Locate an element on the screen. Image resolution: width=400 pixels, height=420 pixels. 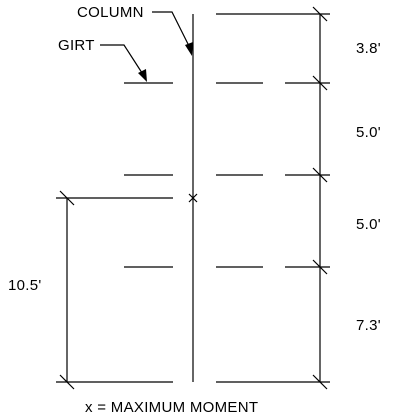
left-dimension-label: 10.5' is located at coordinates (25, 285).